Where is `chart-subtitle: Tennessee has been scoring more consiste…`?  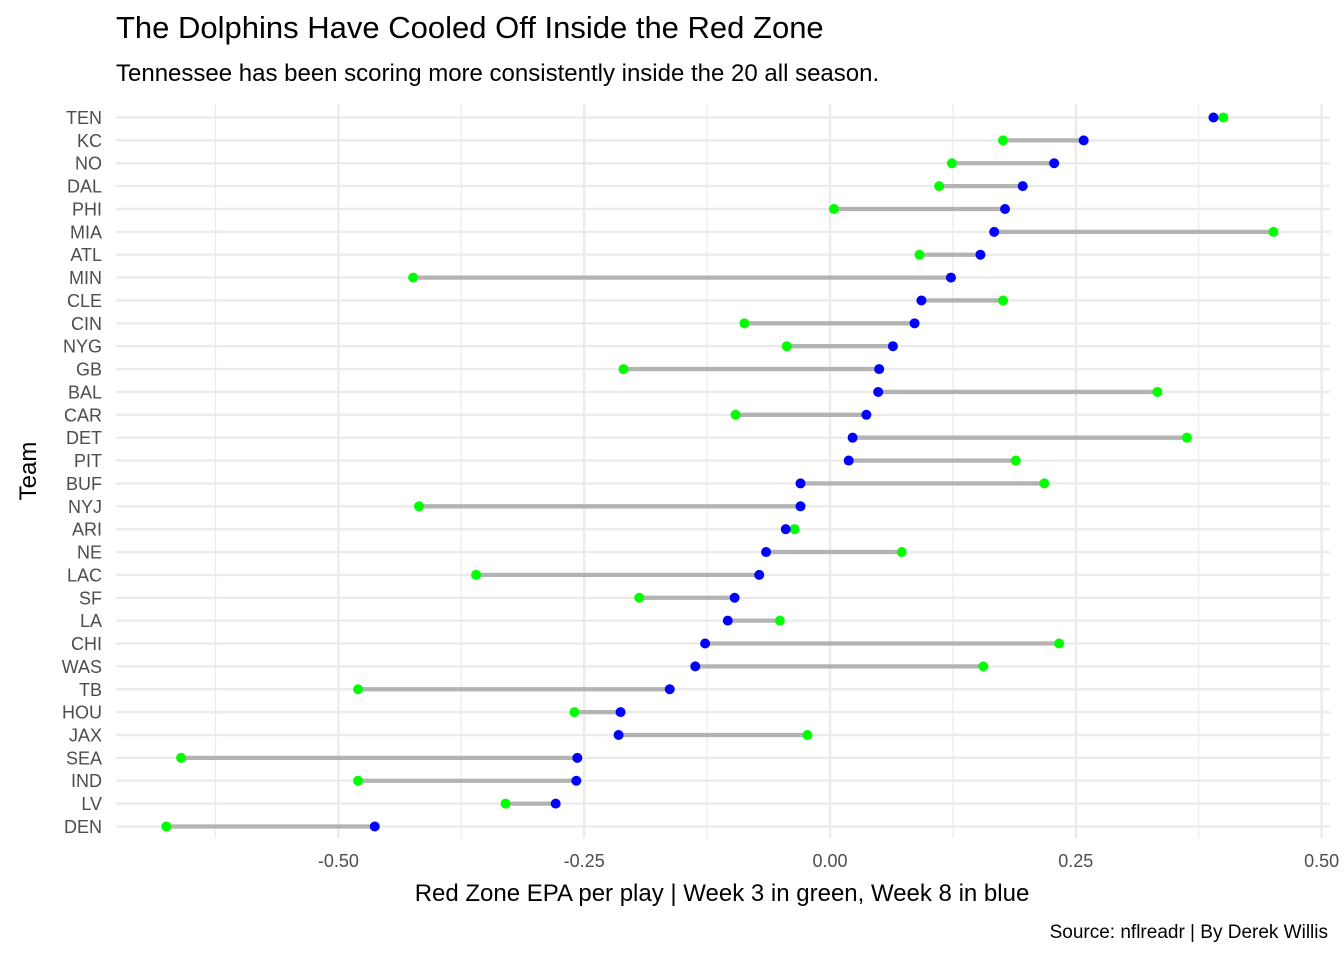
chart-subtitle: Tennessee has been scoring more consiste… is located at coordinates (498, 73).